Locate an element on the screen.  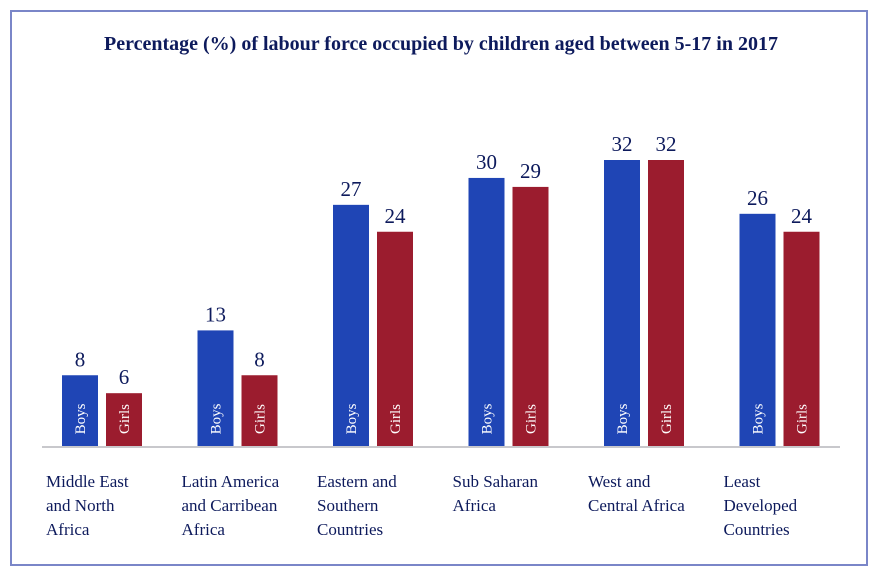
value-label-boys-1: 13 is located at coordinates (215, 314).